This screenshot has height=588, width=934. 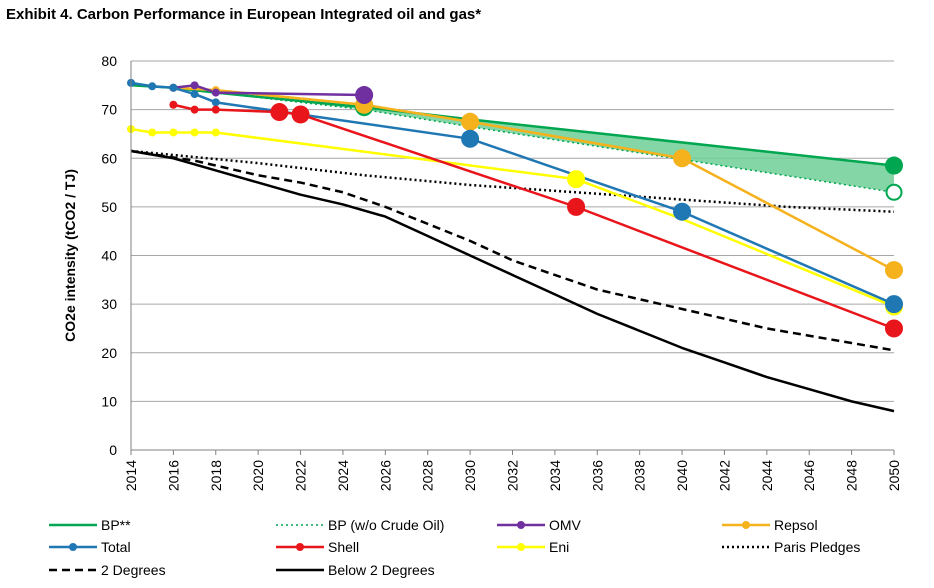 I want to click on x-tick-label: 2014, so click(x=131, y=475).